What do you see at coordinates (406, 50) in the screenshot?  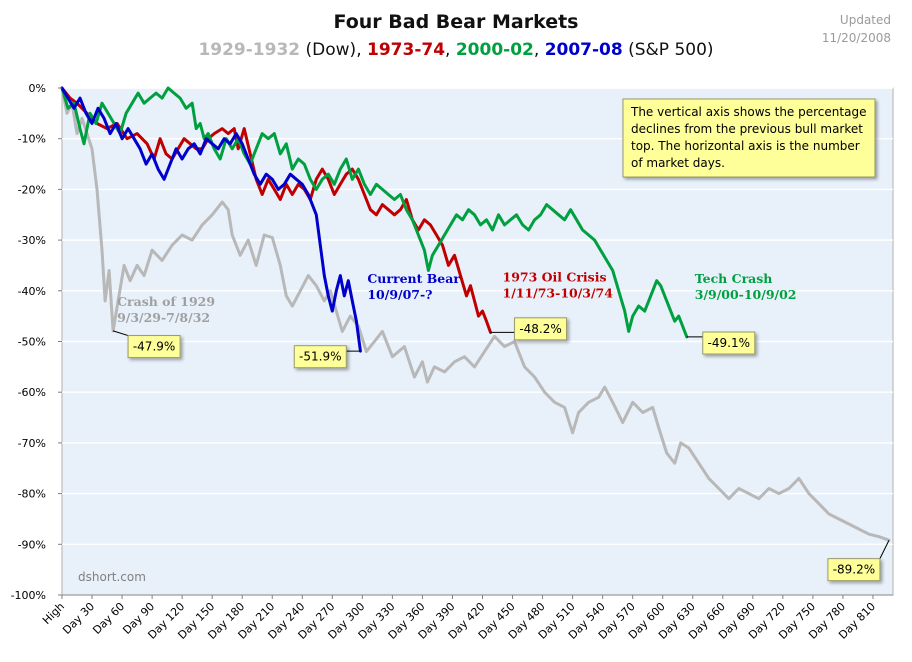 I see `subtitle-part-2: 1973-74` at bounding box center [406, 50].